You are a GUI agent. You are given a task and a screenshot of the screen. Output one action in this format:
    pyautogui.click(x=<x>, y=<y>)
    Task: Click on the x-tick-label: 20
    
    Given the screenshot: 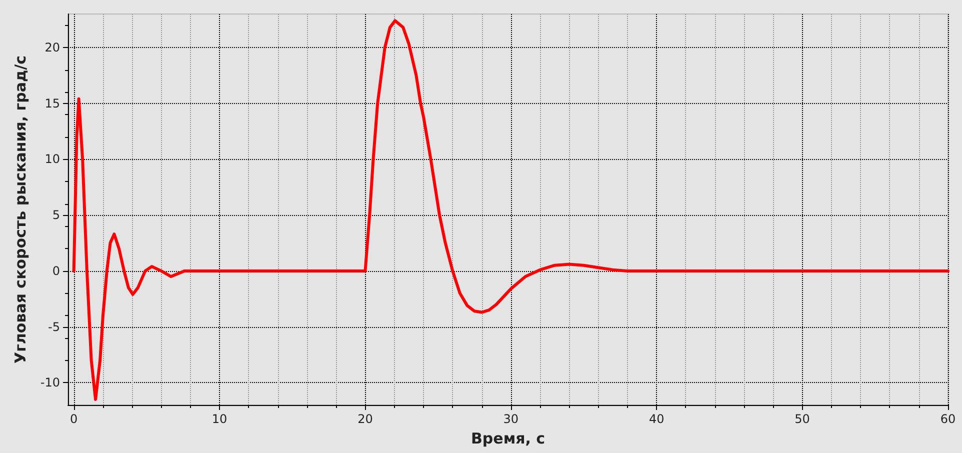 What is the action you would take?
    pyautogui.click(x=365, y=419)
    